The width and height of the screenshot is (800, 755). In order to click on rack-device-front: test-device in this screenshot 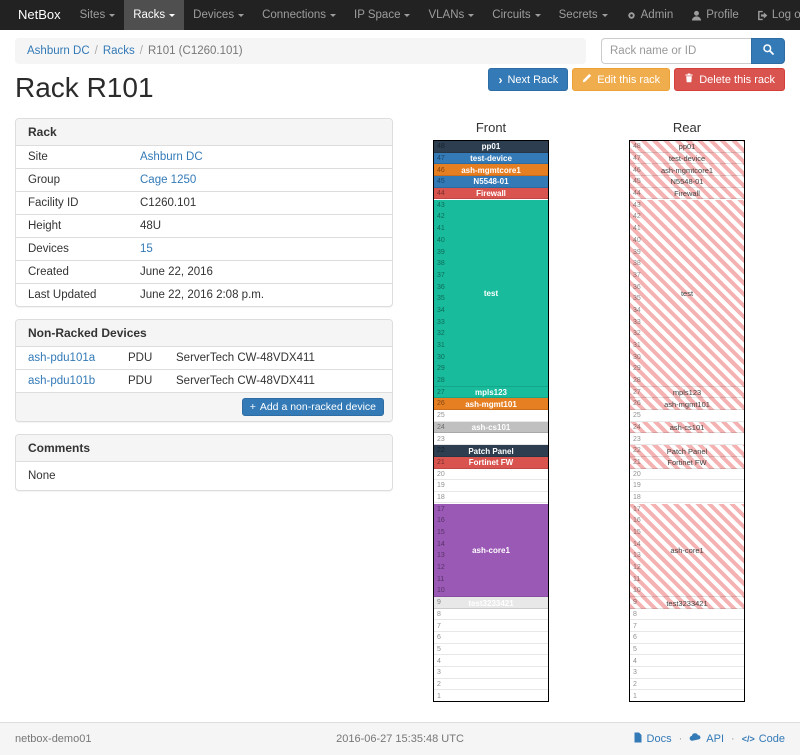, I will do `click(491, 158)`.